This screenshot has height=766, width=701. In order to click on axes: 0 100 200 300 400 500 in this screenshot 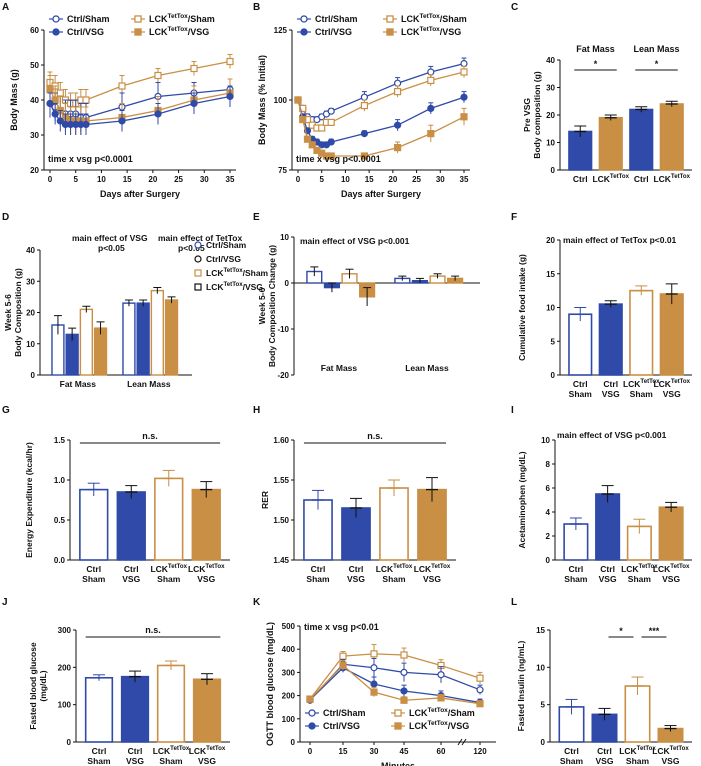, I will do `click(389, 684)`.